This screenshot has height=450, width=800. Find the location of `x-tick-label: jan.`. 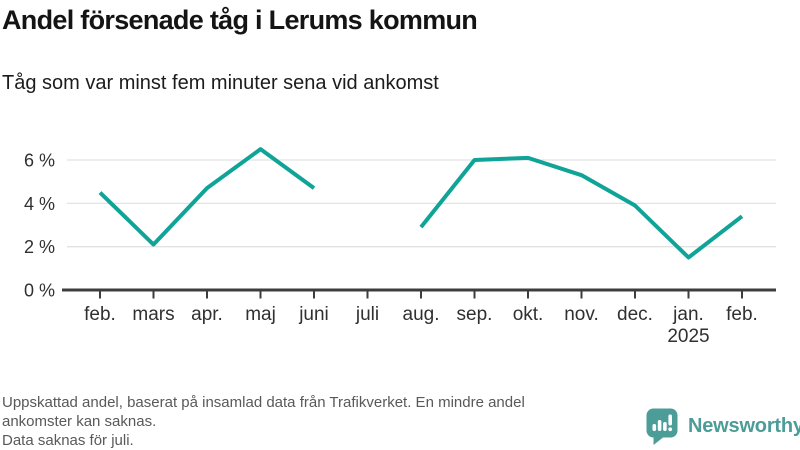

x-tick-label: jan. is located at coordinates (688, 314).